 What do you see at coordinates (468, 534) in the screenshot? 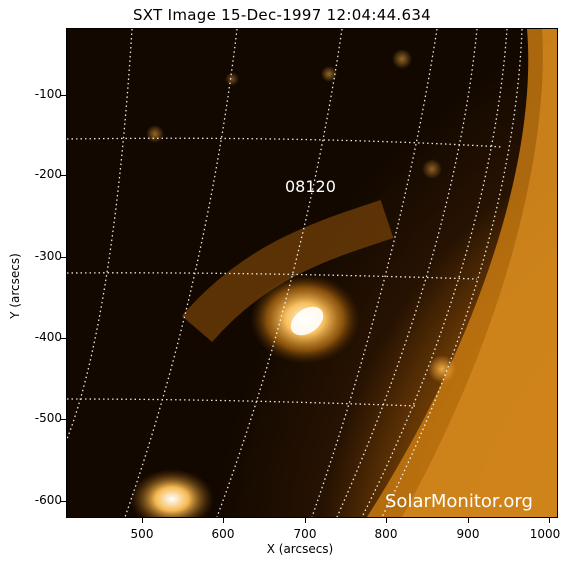
I see `x-tick-label: 900` at bounding box center [468, 534].